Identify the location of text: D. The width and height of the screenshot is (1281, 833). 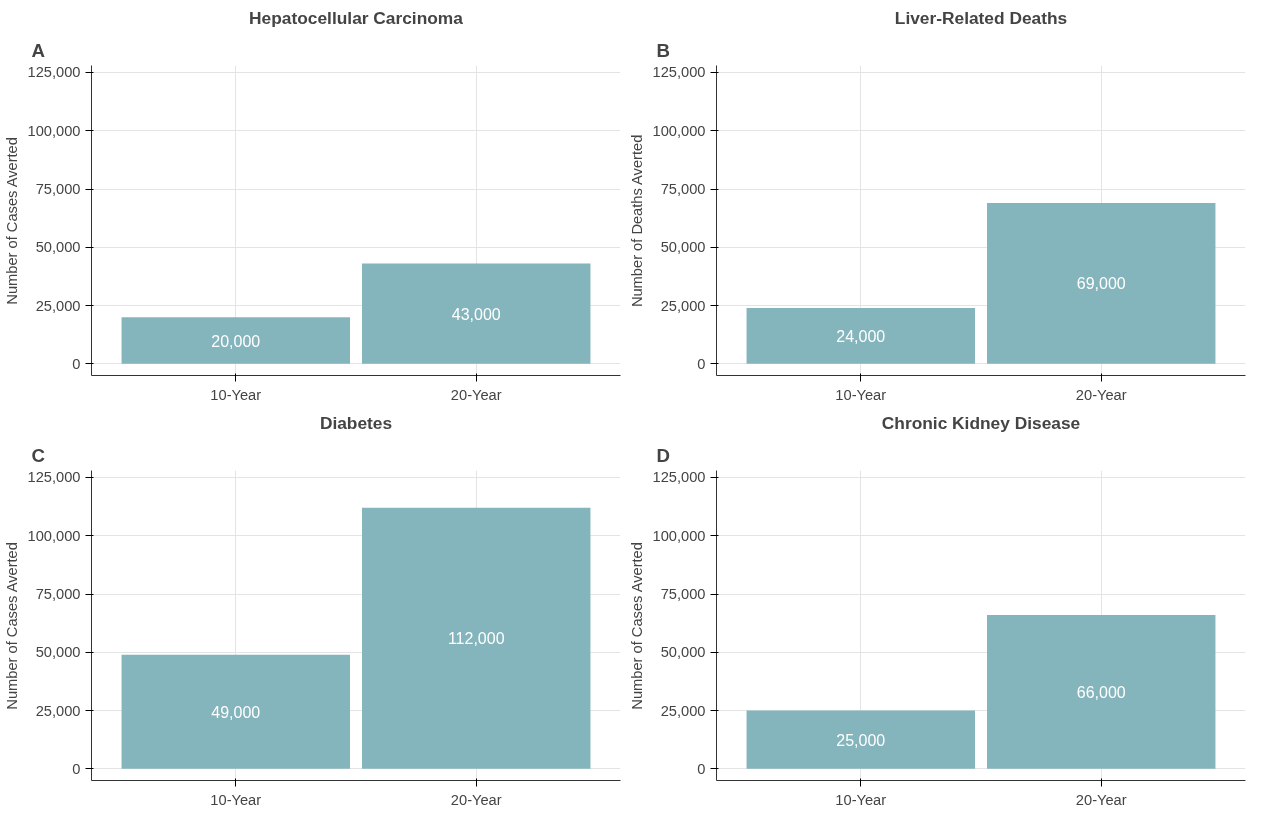
(663, 455).